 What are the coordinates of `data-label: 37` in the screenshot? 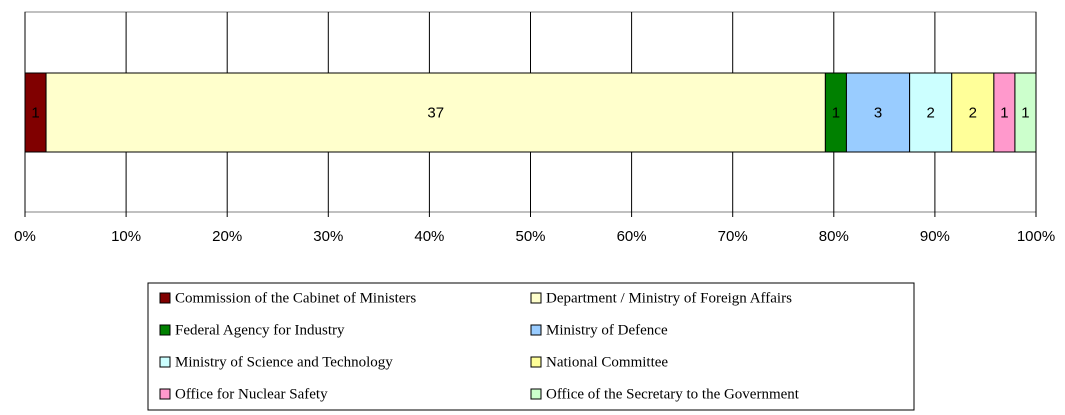 It's located at (435, 112).